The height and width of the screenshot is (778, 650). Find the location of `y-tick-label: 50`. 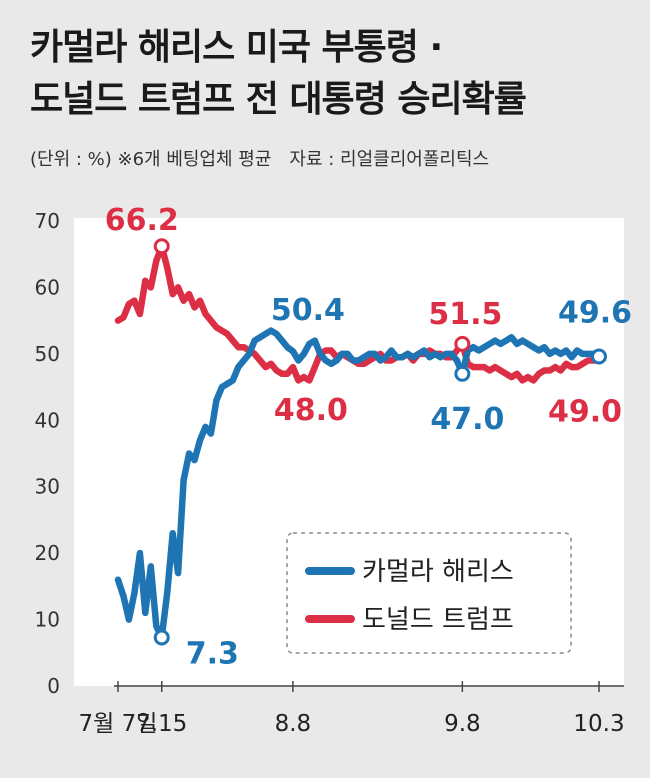

y-tick-label: 50 is located at coordinates (47, 354).